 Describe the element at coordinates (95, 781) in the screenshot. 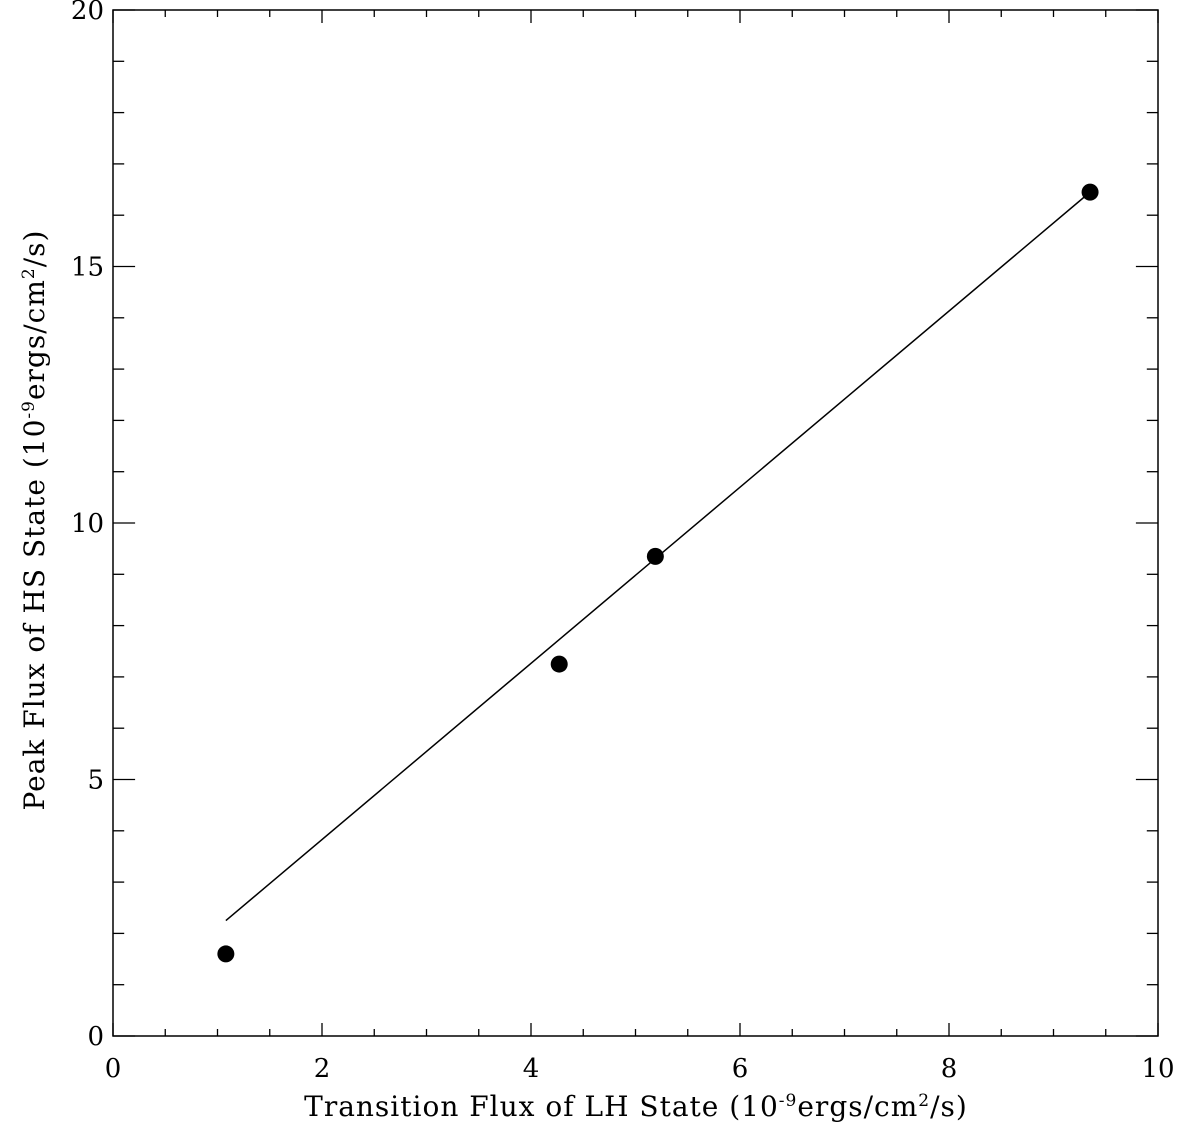

I see `y-tick-label: 5` at that location.